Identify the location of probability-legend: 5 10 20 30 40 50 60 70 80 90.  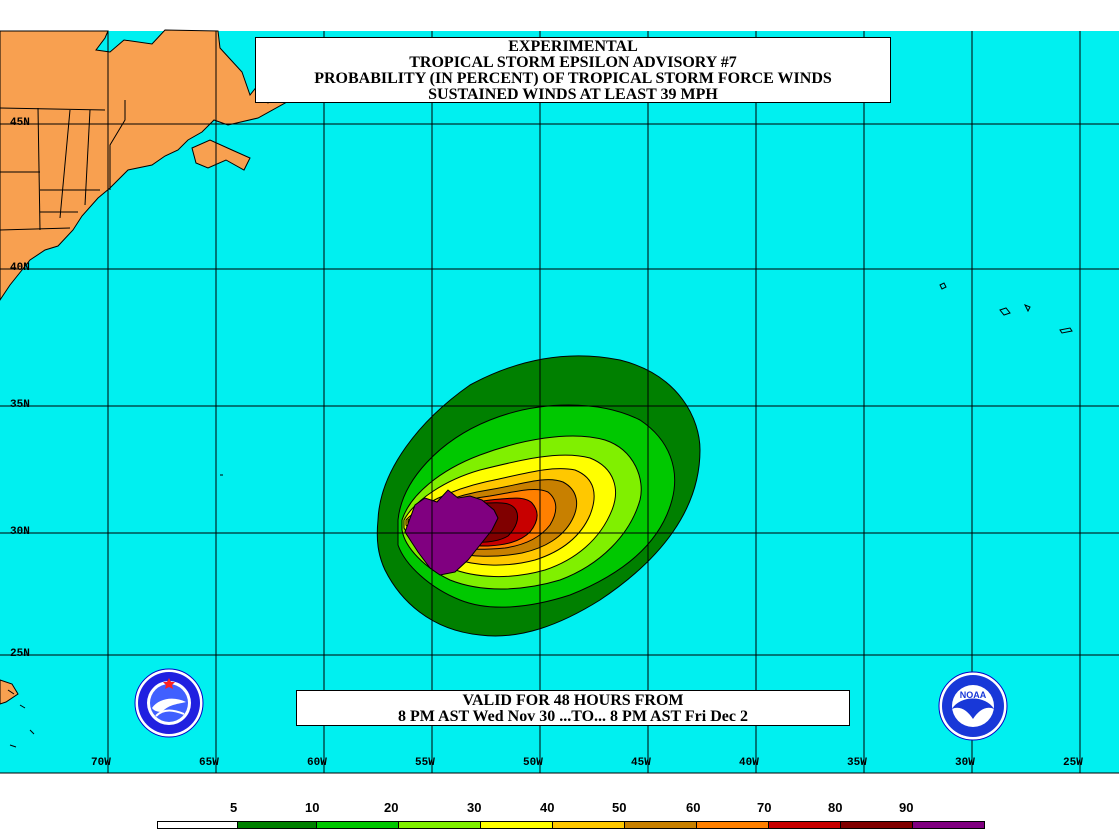
(572, 817).